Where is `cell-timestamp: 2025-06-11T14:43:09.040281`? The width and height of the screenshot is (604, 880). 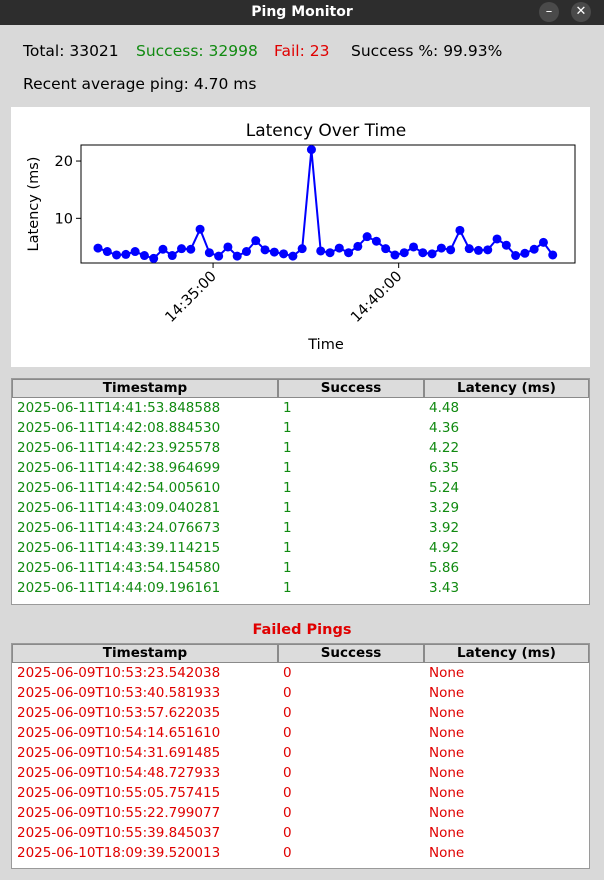
cell-timestamp: 2025-06-11T14:43:09.040281 is located at coordinates (119, 508).